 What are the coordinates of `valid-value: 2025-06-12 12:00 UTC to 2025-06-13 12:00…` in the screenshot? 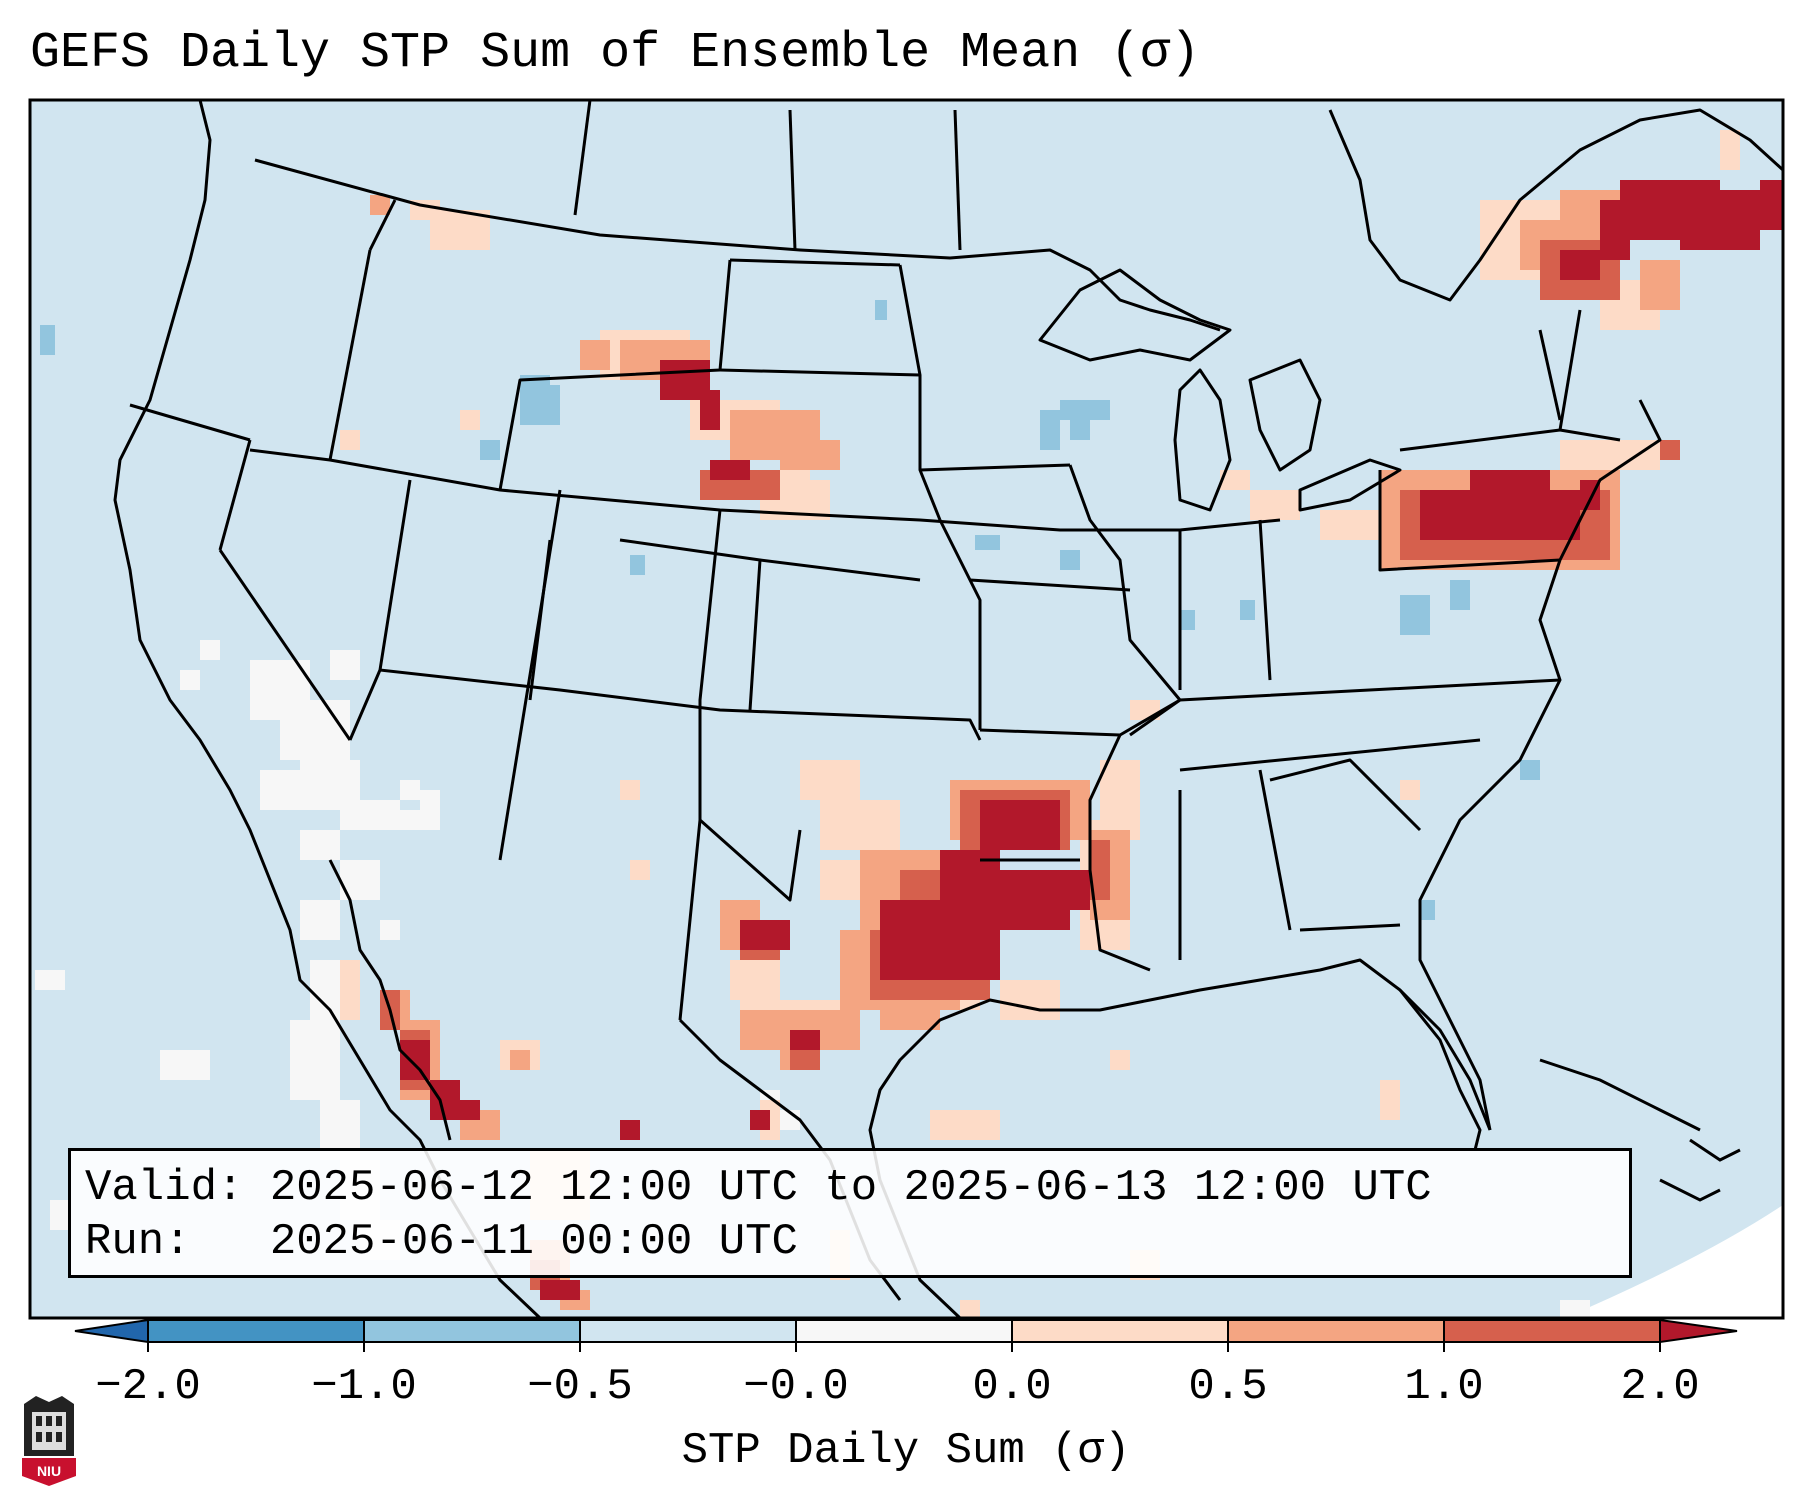 It's located at (850, 1188).